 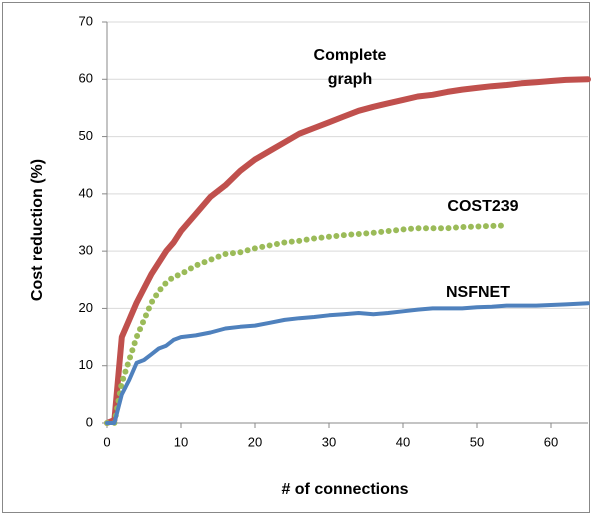 I want to click on y-tick-label: 10, so click(x=86, y=364).